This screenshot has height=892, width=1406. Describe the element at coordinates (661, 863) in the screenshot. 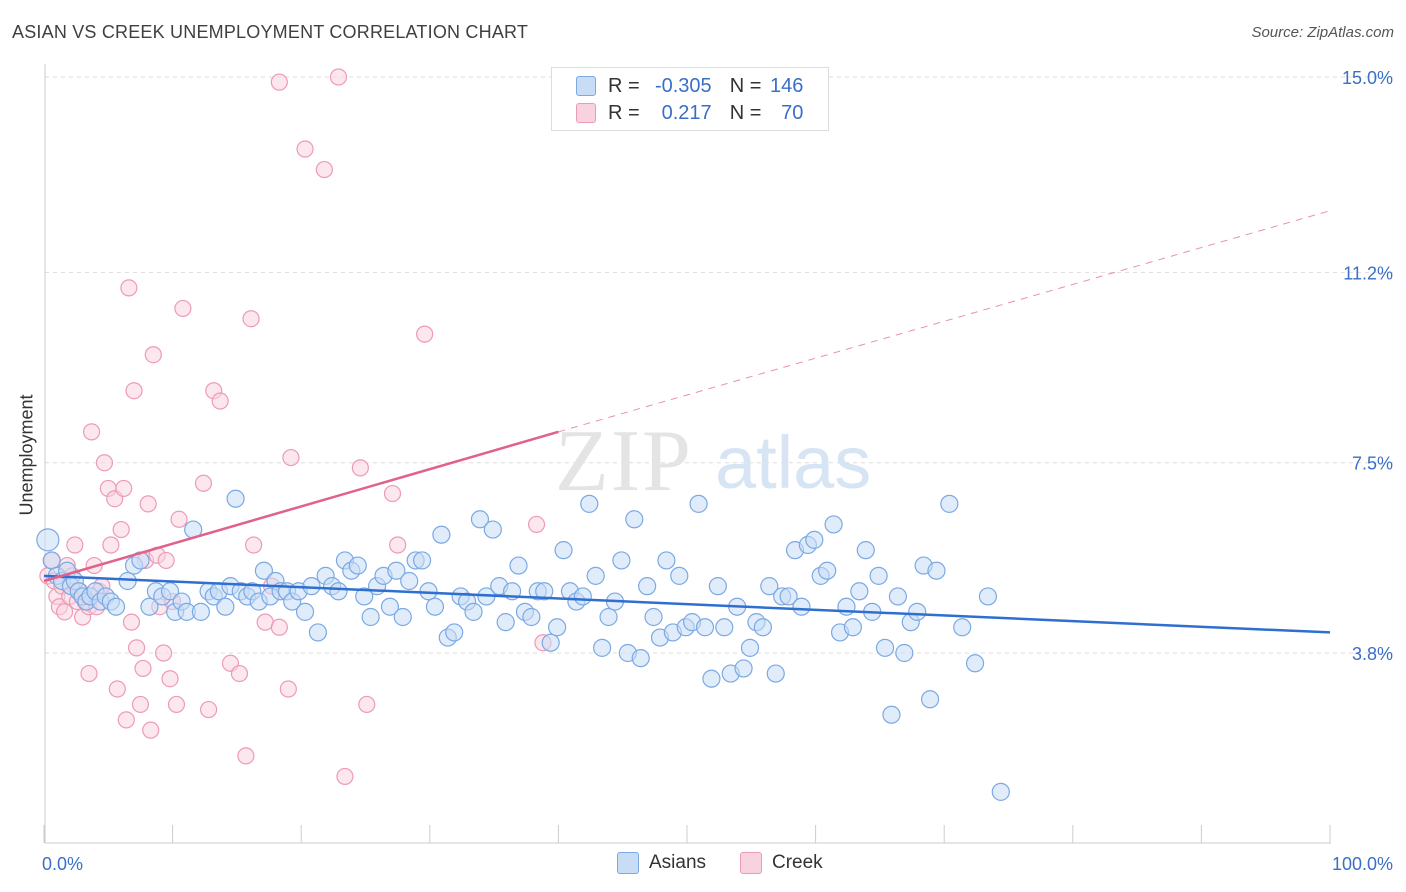

I see `legend-item-asians: Asians` at that location.